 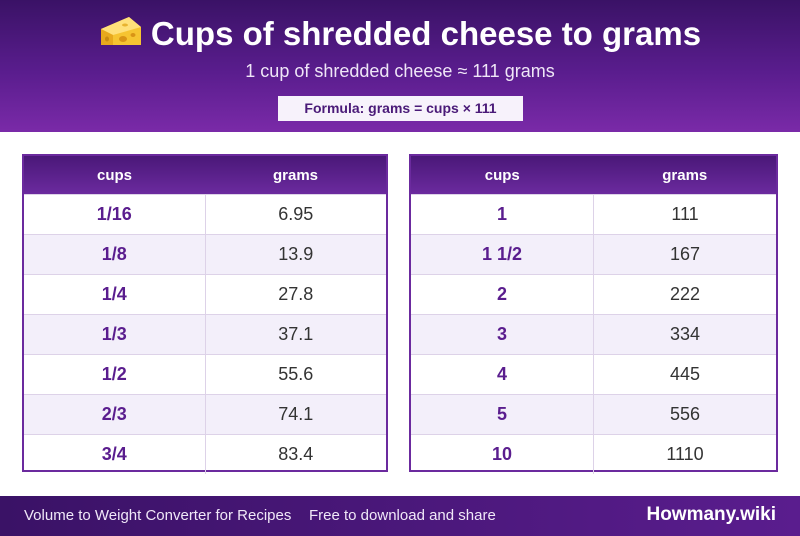 What do you see at coordinates (685, 454) in the screenshot?
I see `grams-cell: 1110` at bounding box center [685, 454].